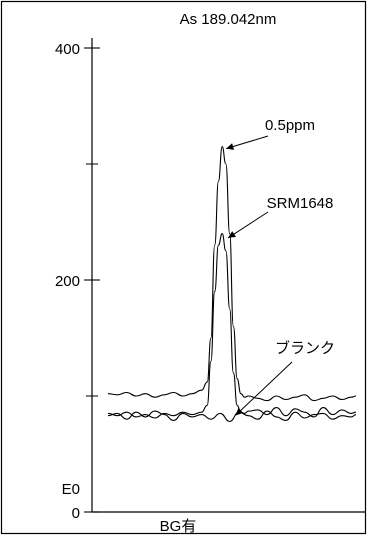  I want to click on annotation-label-1: SRM1648, so click(300, 203).